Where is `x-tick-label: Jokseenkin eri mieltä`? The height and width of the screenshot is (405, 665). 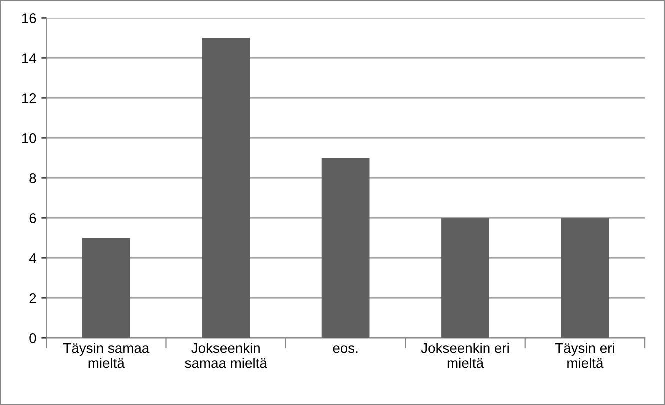
x-tick-label: Jokseenkin eri mieltä is located at coordinates (465, 355).